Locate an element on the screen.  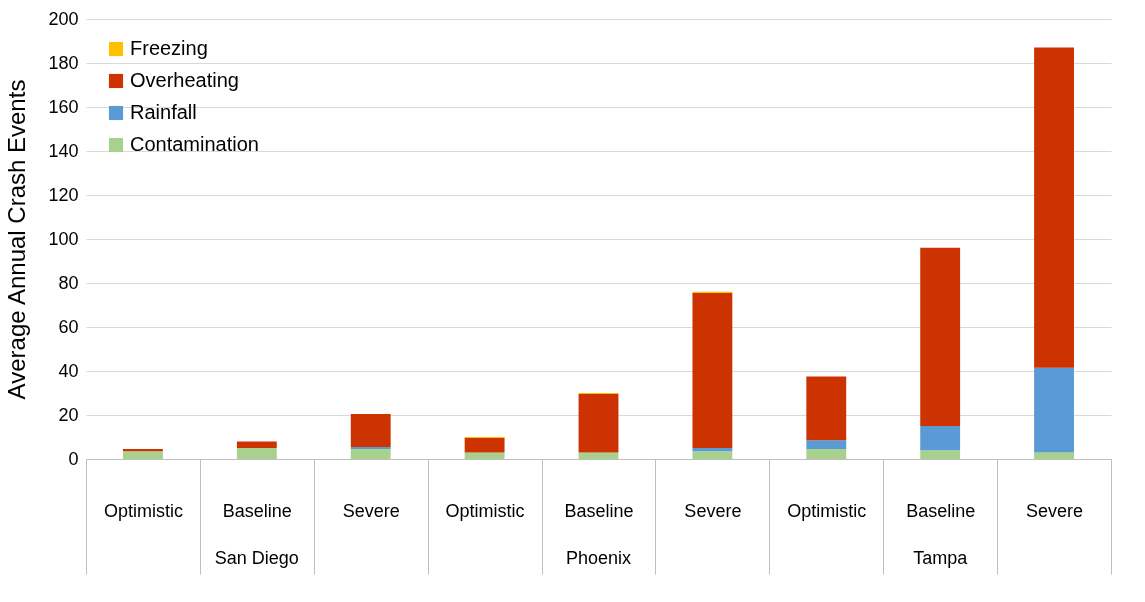
text: Tampa is located at coordinates (941, 558).